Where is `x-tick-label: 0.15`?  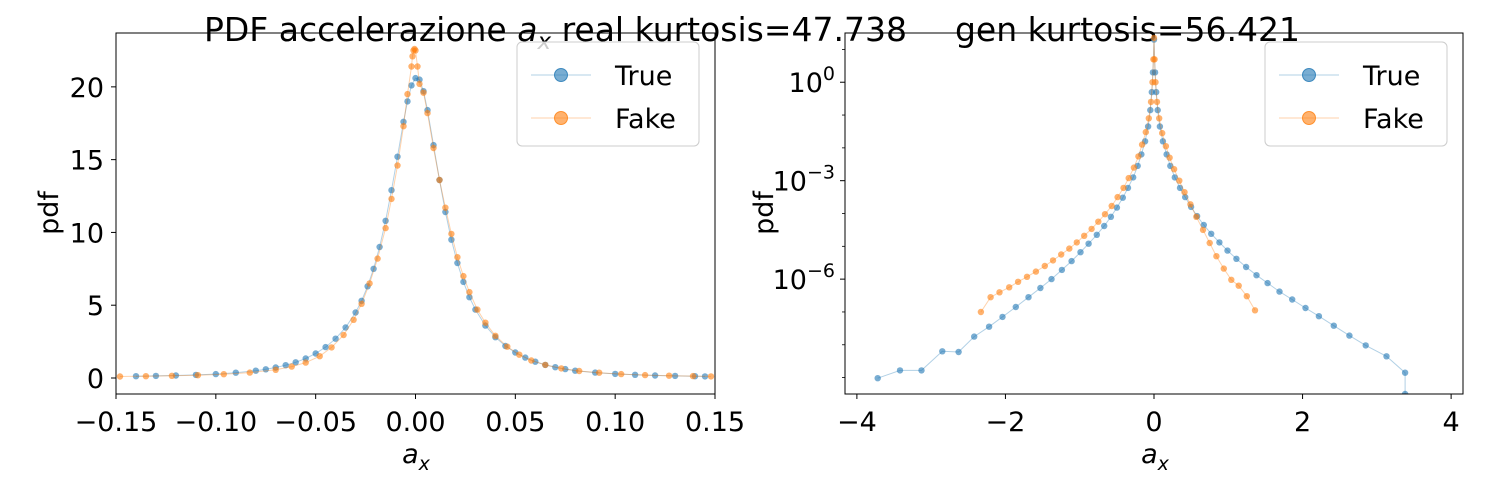 x-tick-label: 0.15 is located at coordinates (715, 422).